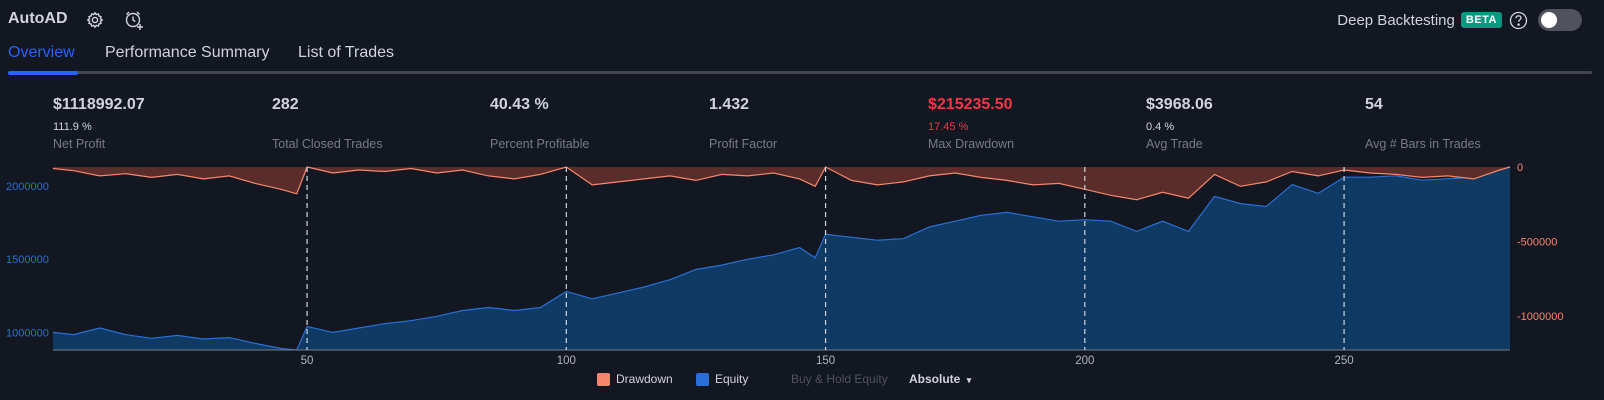 The image size is (1604, 400). I want to click on stat-sub: 111.9 %, so click(72, 127).